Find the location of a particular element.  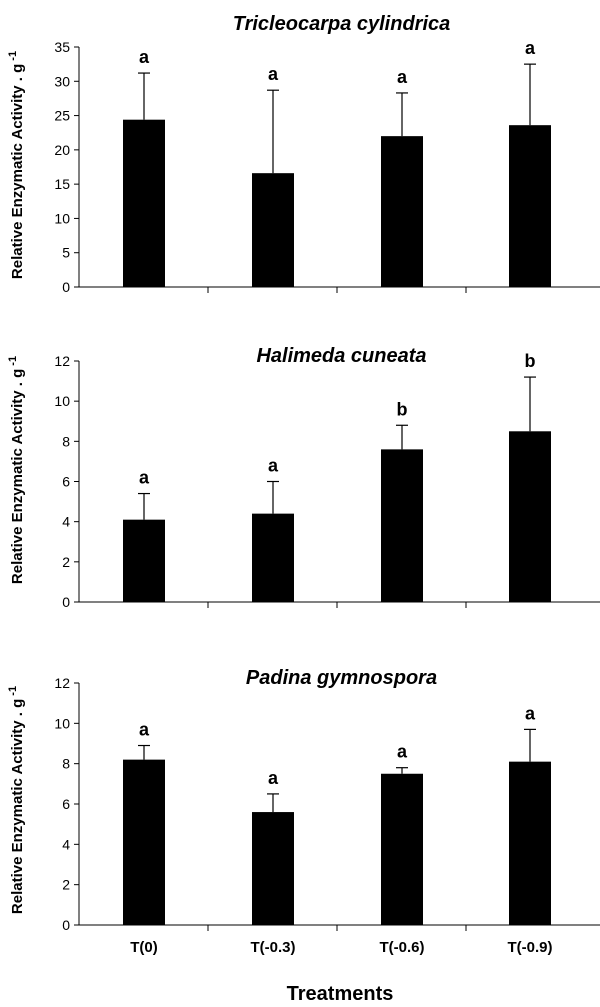

y-tick-label: 20 is located at coordinates (62, 150).